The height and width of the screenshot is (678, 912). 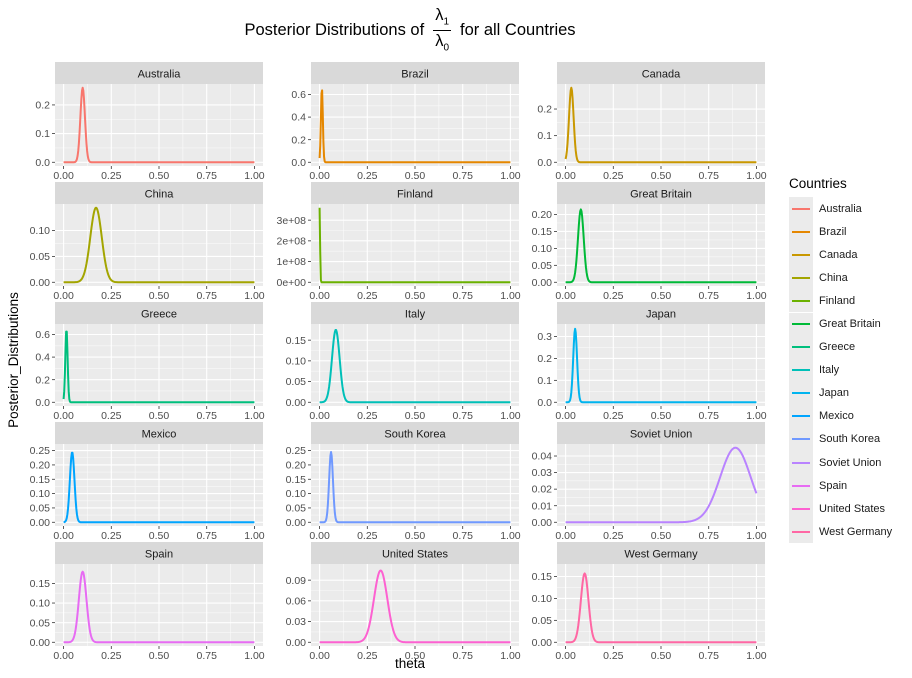 I want to click on series-line-greece, so click(x=158, y=367).